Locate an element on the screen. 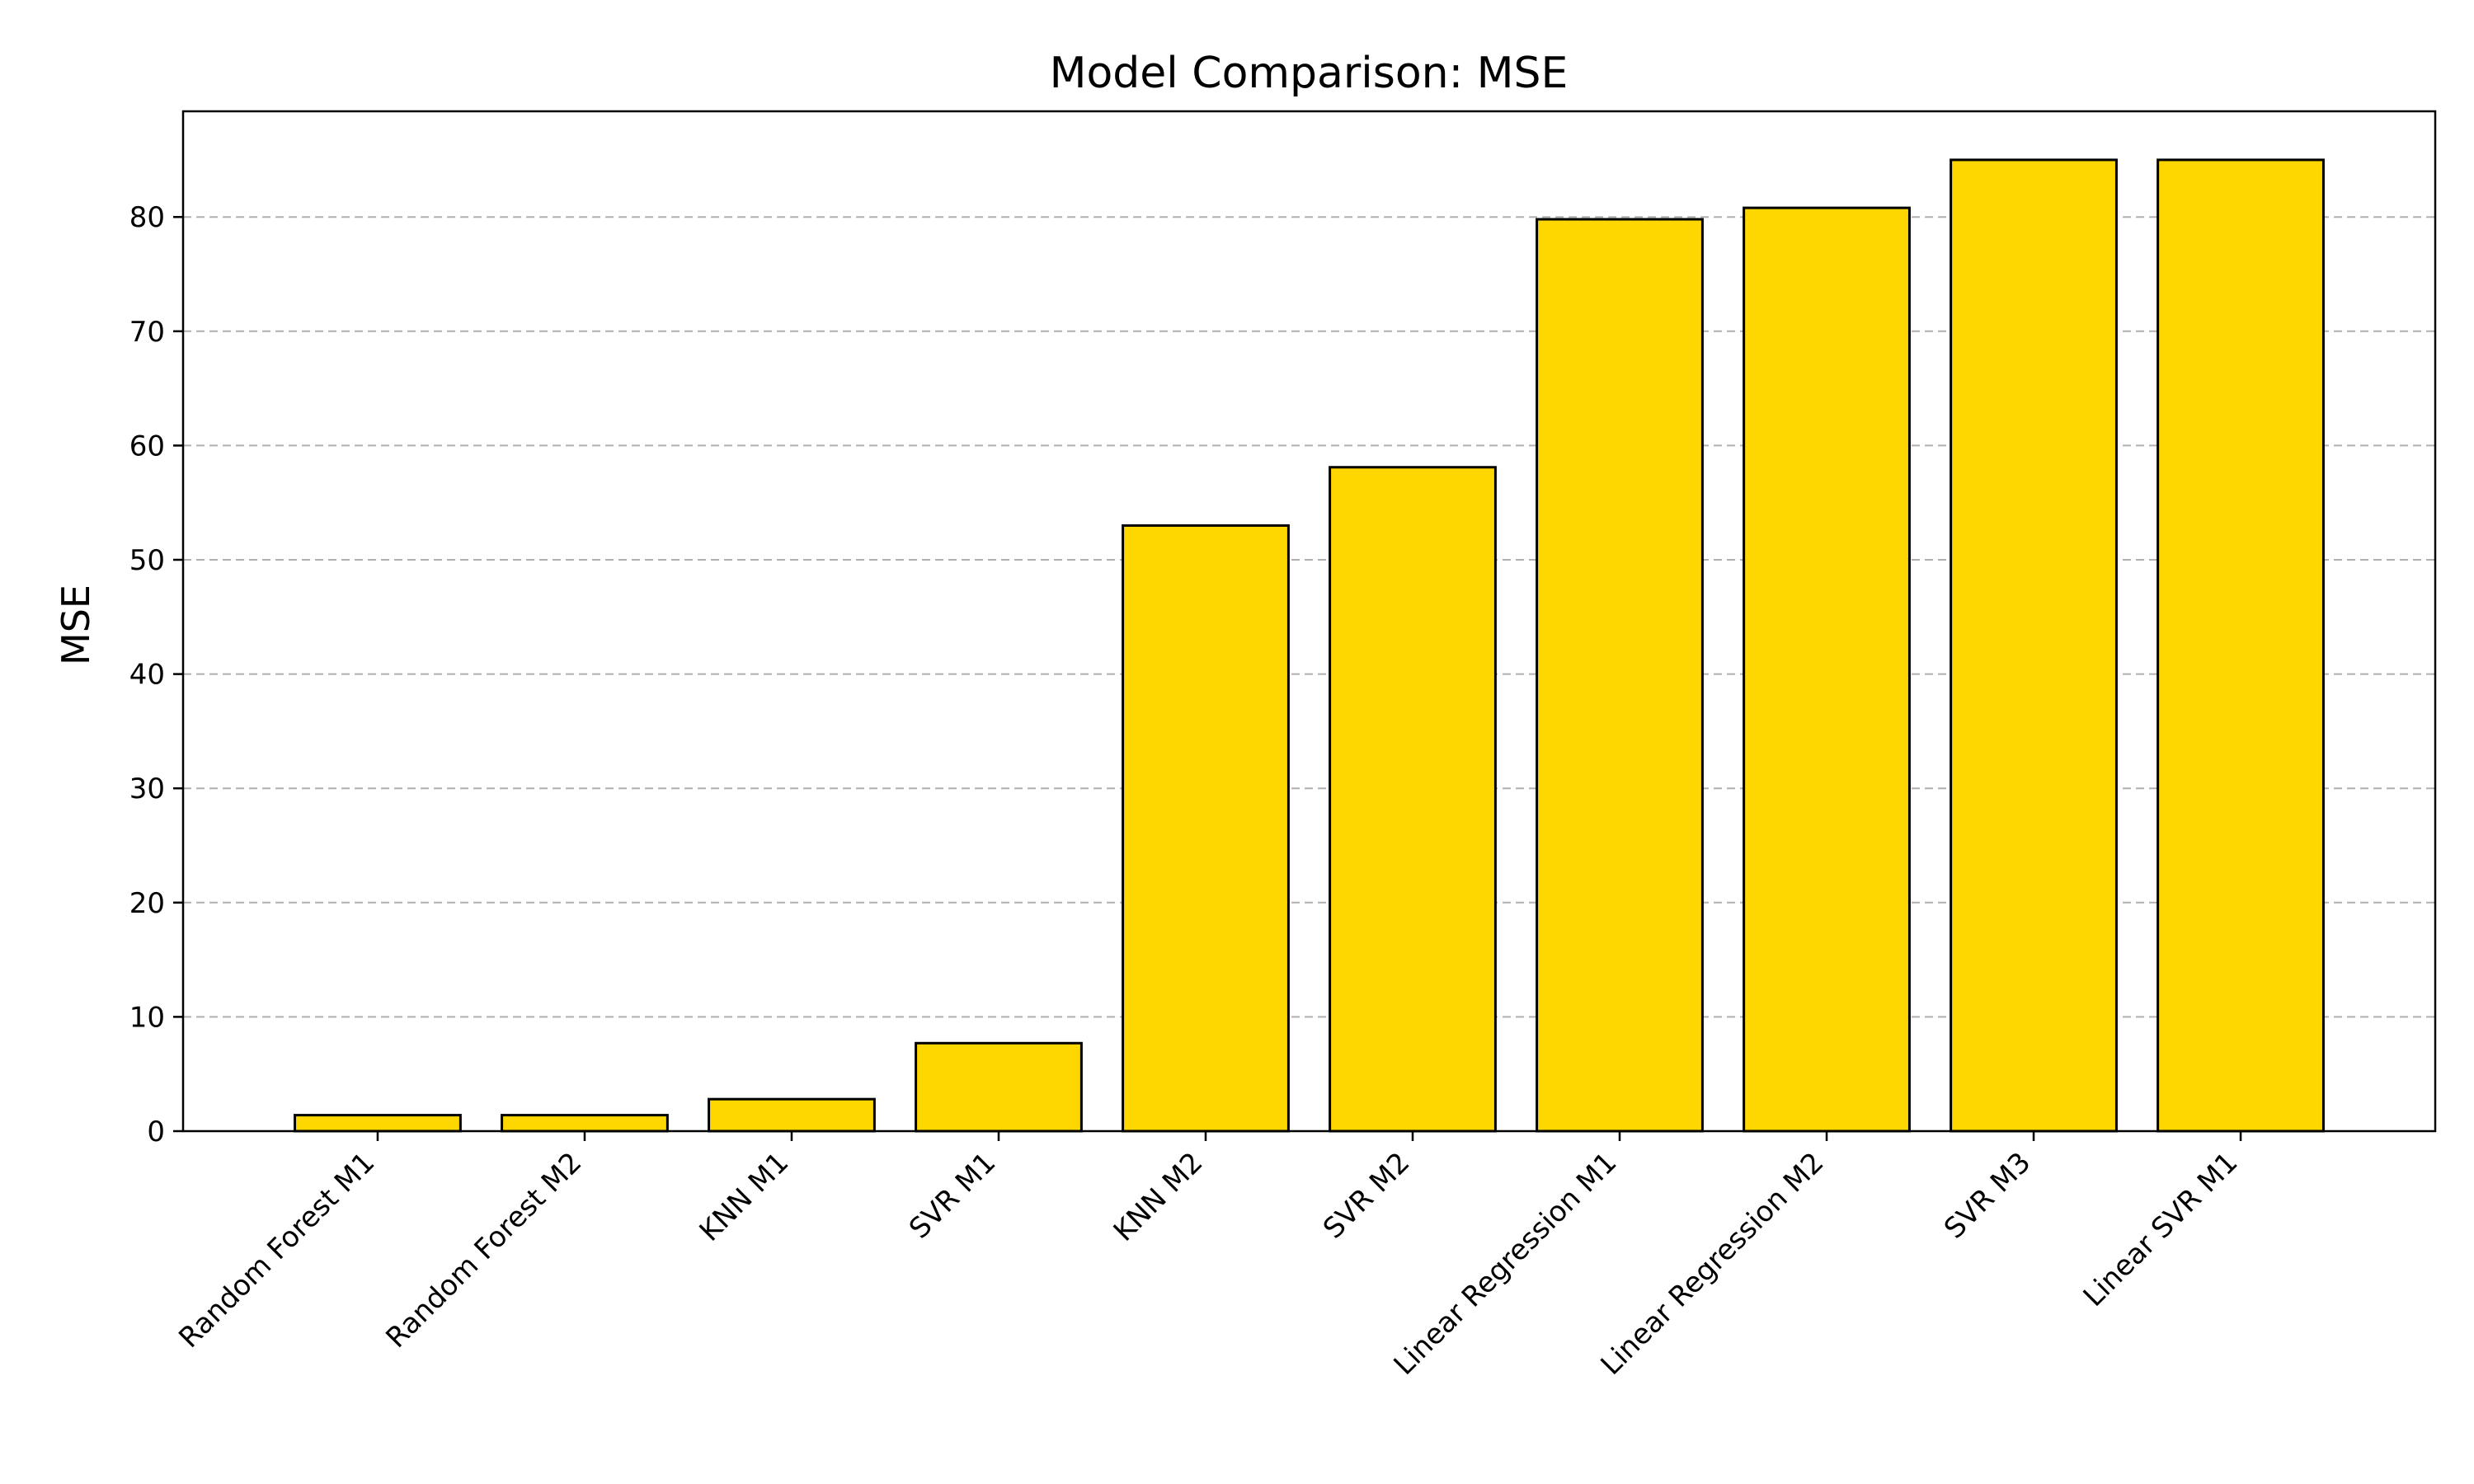 The image size is (2474, 1484). x-tick-label: Random Forest M2 is located at coordinates (483, 1250).